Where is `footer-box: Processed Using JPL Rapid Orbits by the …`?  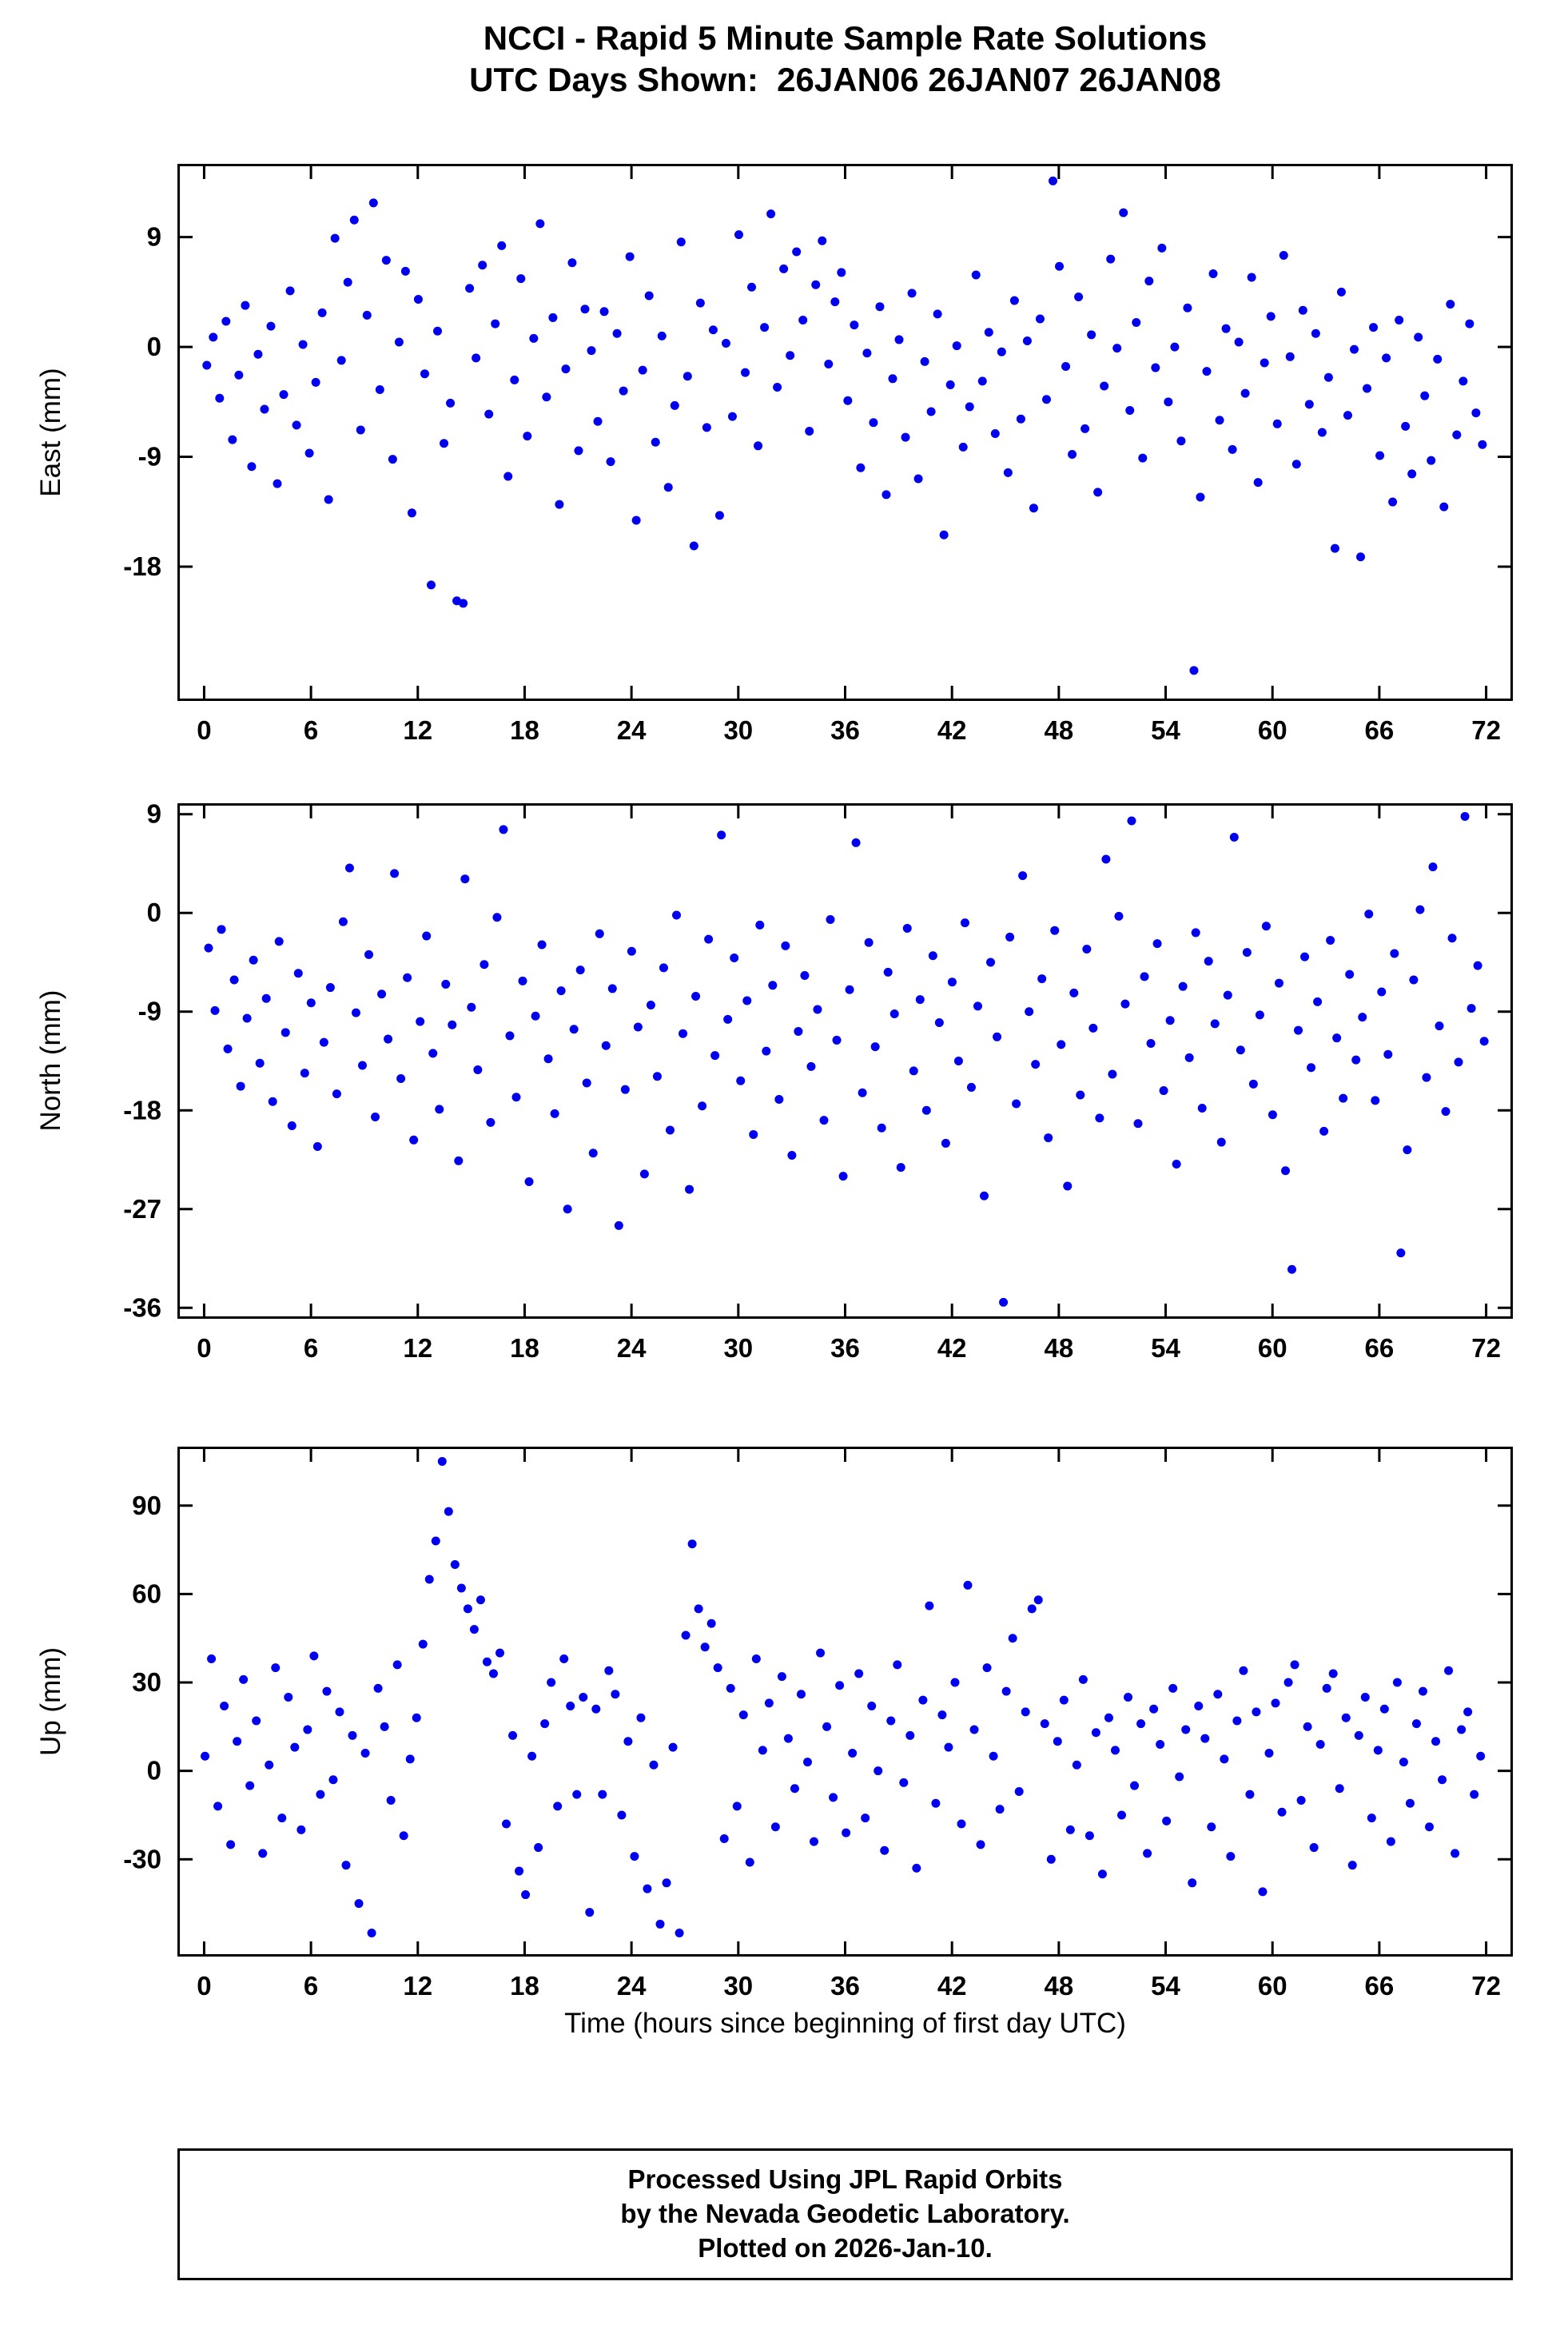
footer-box: Processed Using JPL Rapid Orbits by the … is located at coordinates (845, 2214).